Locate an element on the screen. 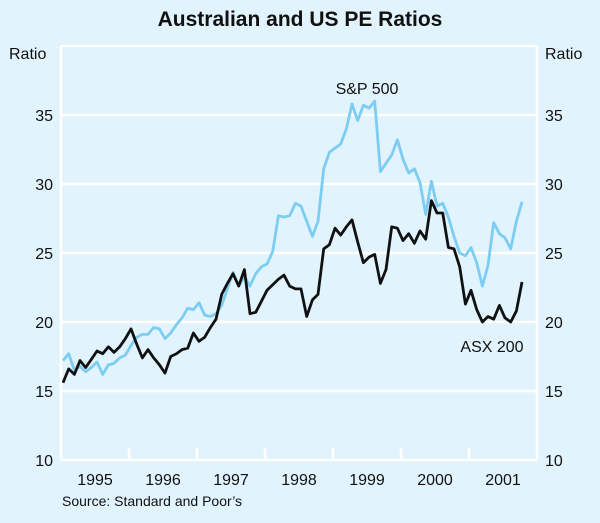 Image resolution: width=600 pixels, height=523 pixels. series-label-sp500: S&P 500 is located at coordinates (367, 89).